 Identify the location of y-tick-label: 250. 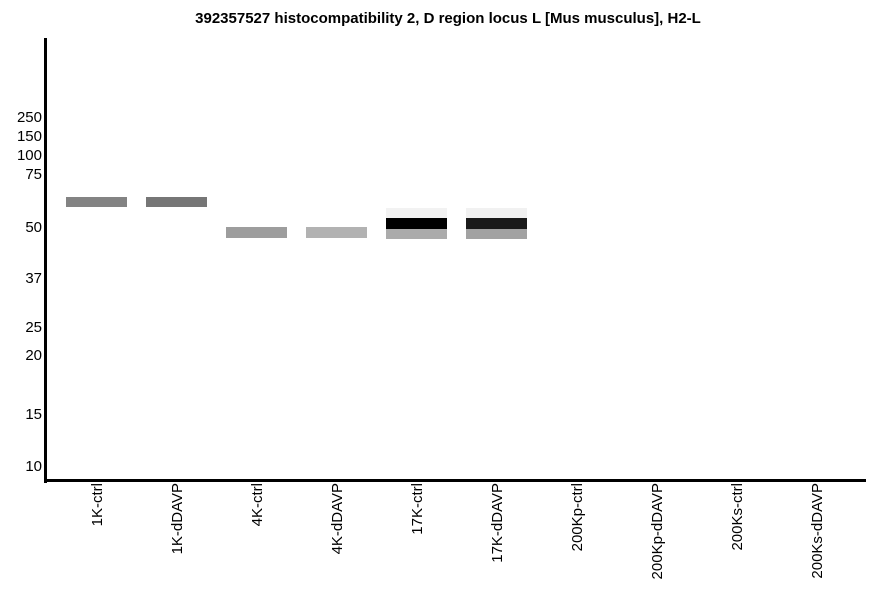
(29, 117).